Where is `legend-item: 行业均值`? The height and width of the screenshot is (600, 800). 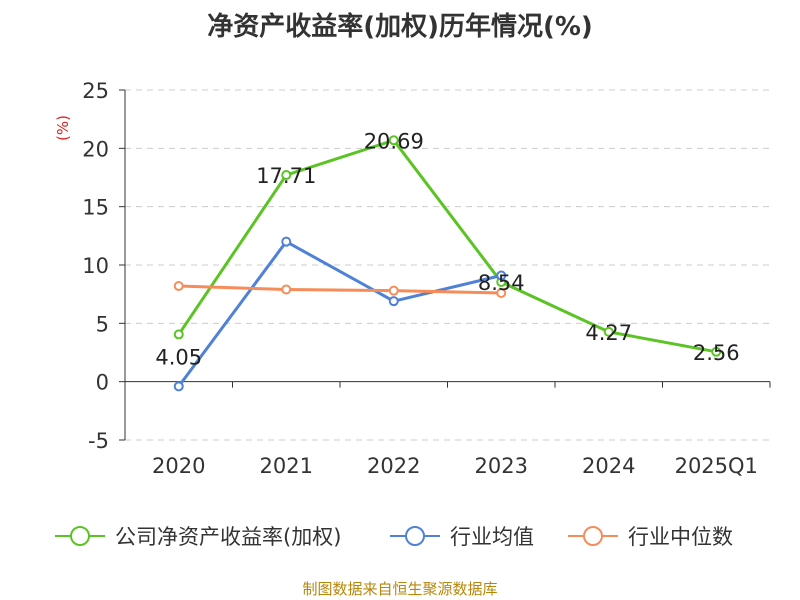
legend-item: 行业均值 is located at coordinates (462, 537).